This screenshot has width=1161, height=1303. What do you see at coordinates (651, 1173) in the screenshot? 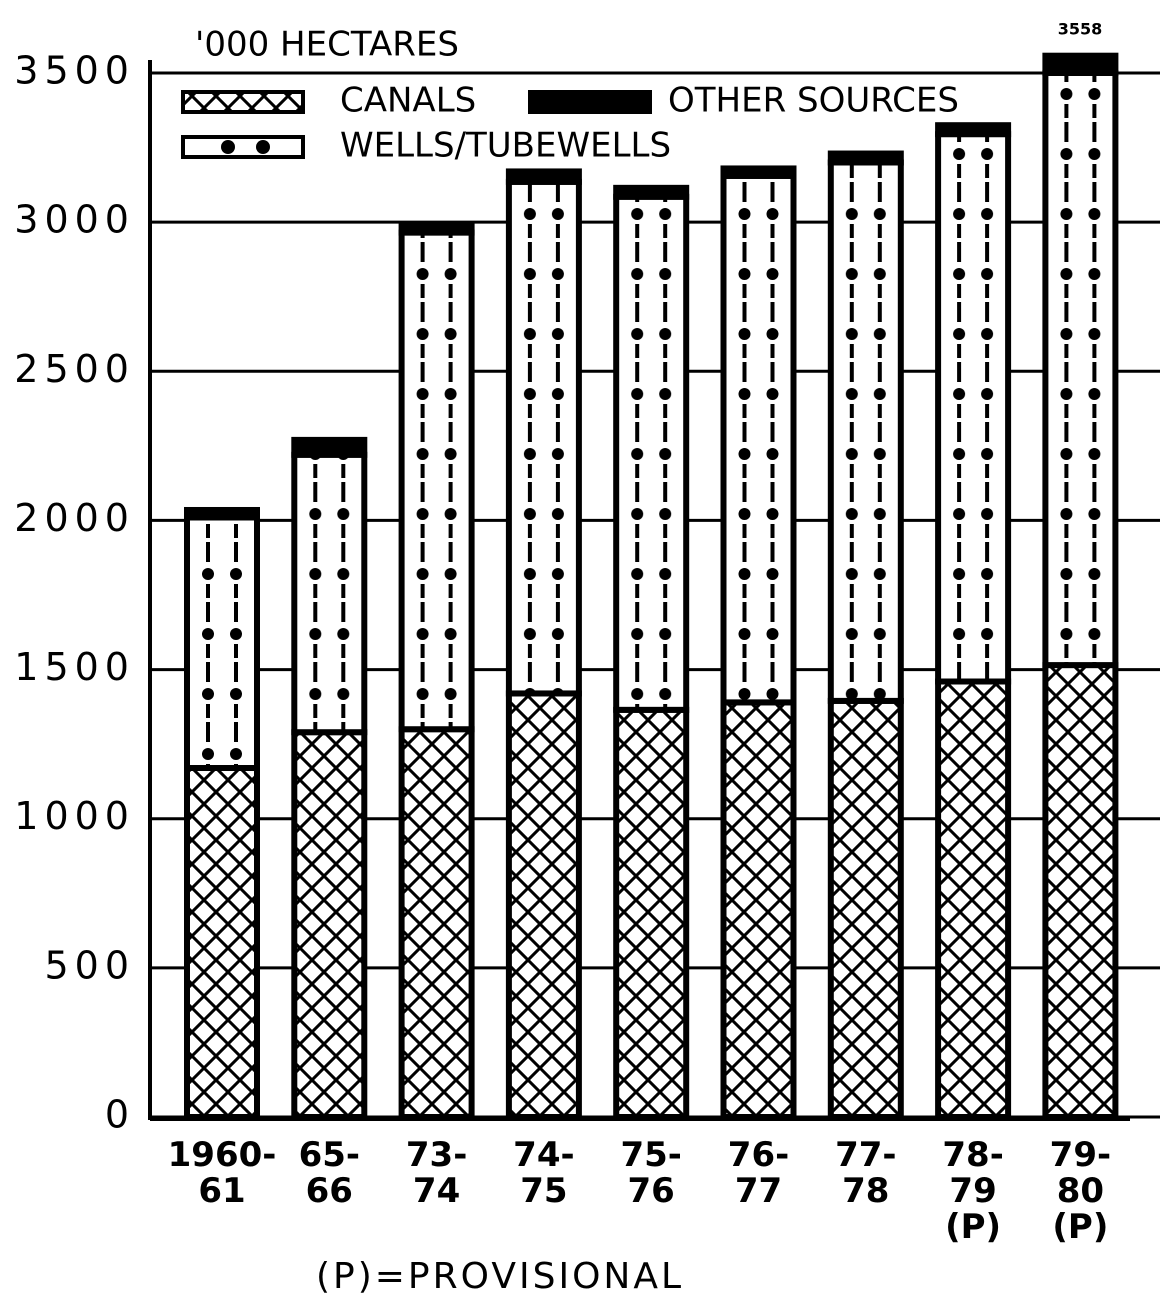
I see `x-tick-label: 75- 76` at bounding box center [651, 1173].